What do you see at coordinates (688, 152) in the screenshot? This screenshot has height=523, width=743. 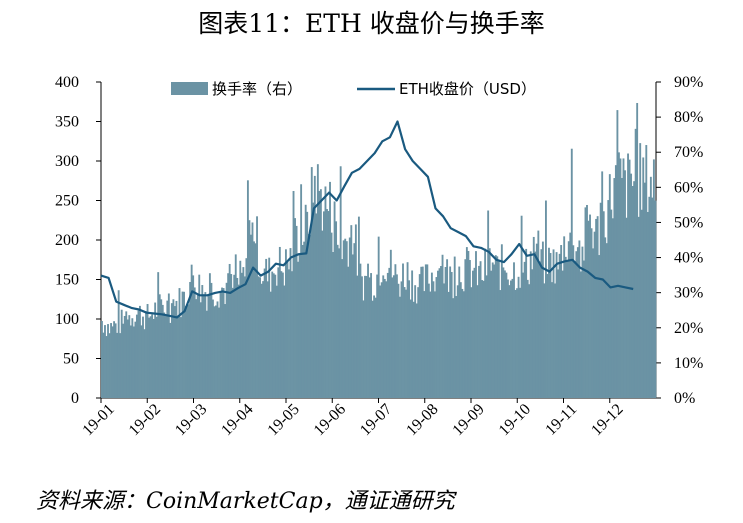 I see `right-tick-label: 70%` at bounding box center [688, 152].